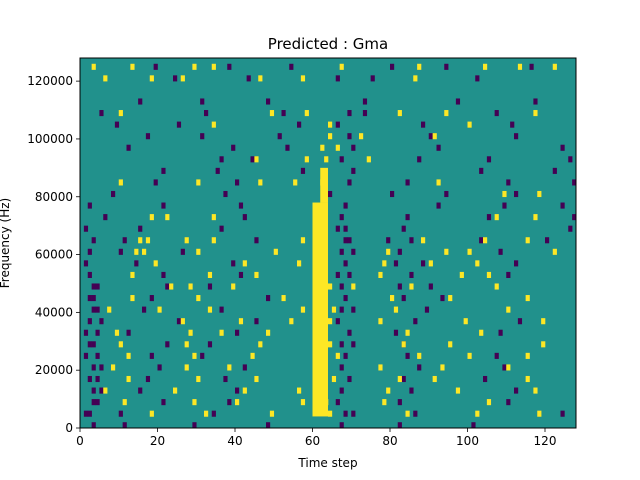 The width and height of the screenshot is (640, 480). What do you see at coordinates (53, 254) in the screenshot?
I see `y-axis: 0 20000 40000 60000 80000 100000 120000` at bounding box center [53, 254].